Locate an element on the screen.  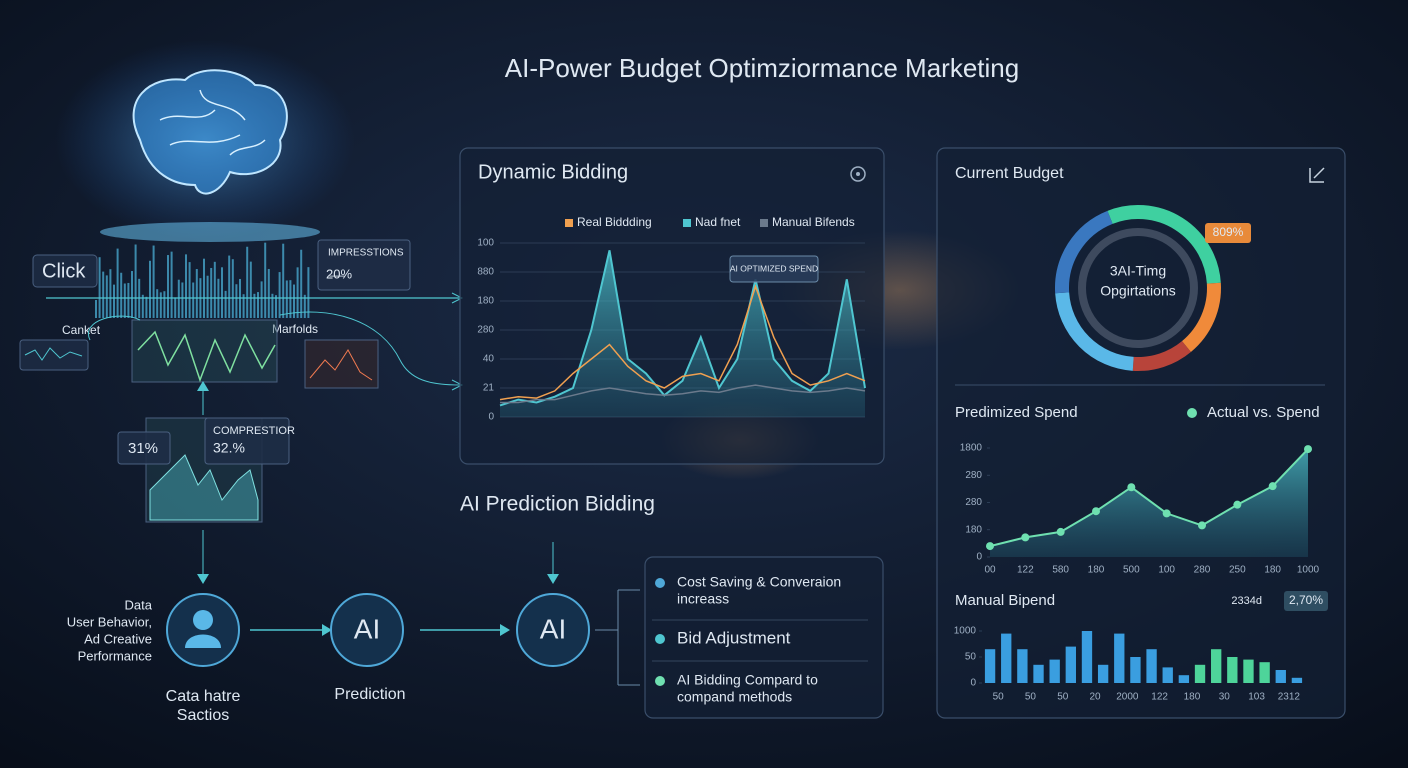
line is located at coordinates (1149, 498).